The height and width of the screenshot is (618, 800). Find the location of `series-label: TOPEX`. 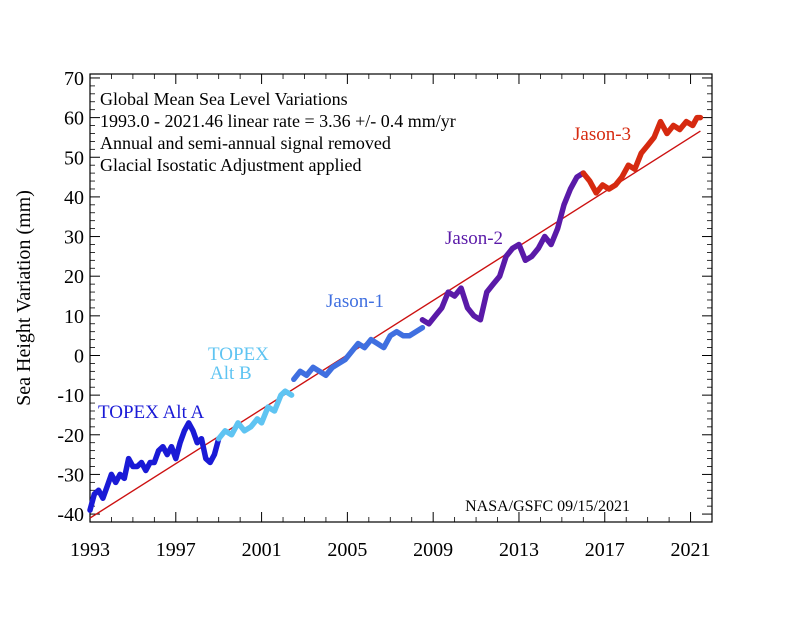

series-label: TOPEX is located at coordinates (238, 354).